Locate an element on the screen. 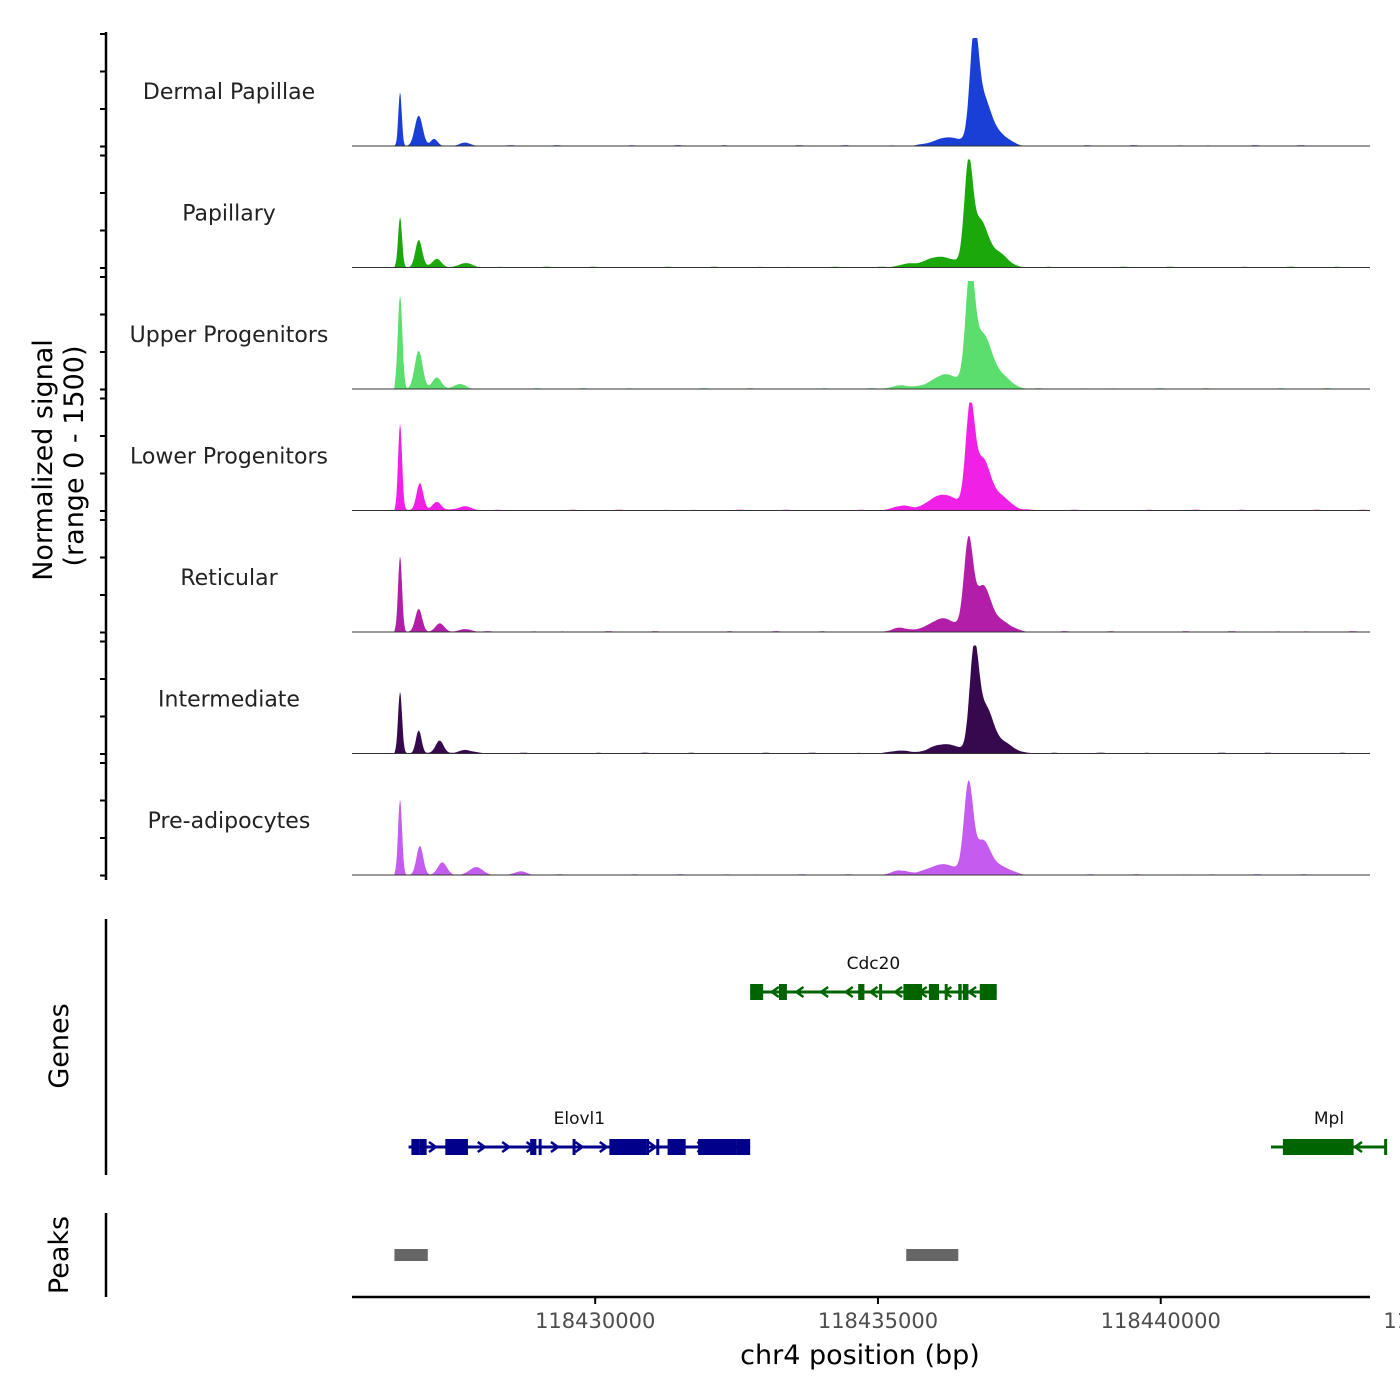  gene-label: Mpl is located at coordinates (1329, 1119).